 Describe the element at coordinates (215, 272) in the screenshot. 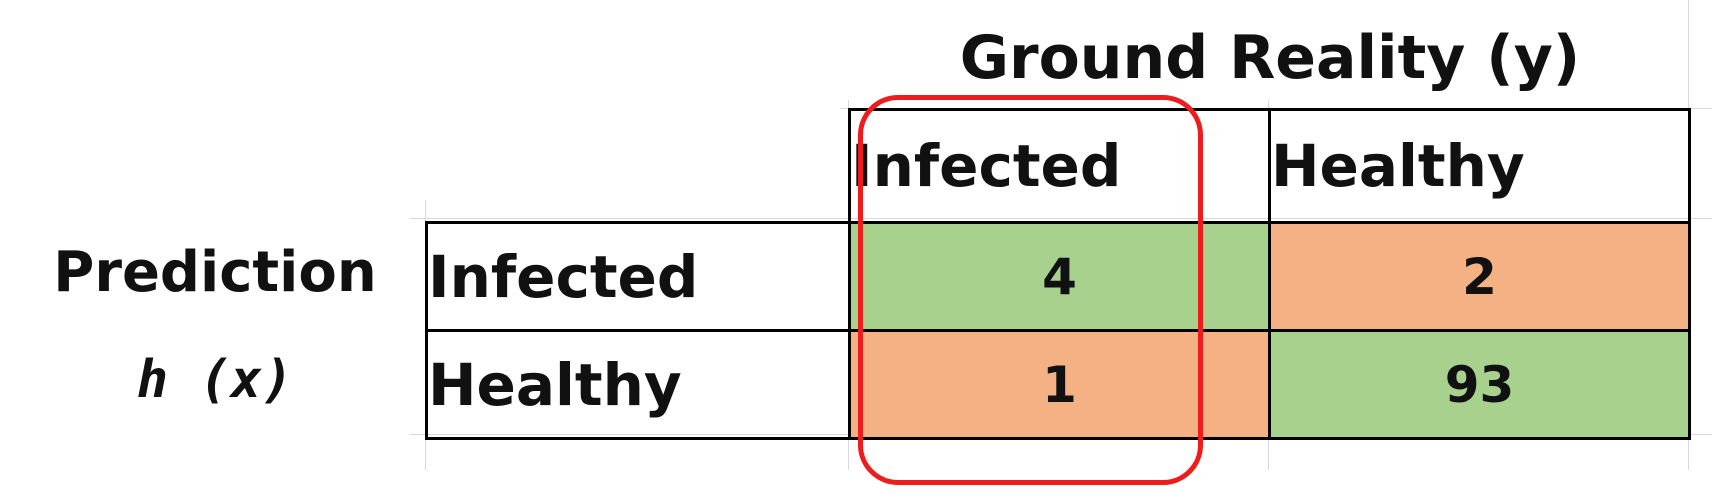

I see `row-axis-label: Prediction` at that location.